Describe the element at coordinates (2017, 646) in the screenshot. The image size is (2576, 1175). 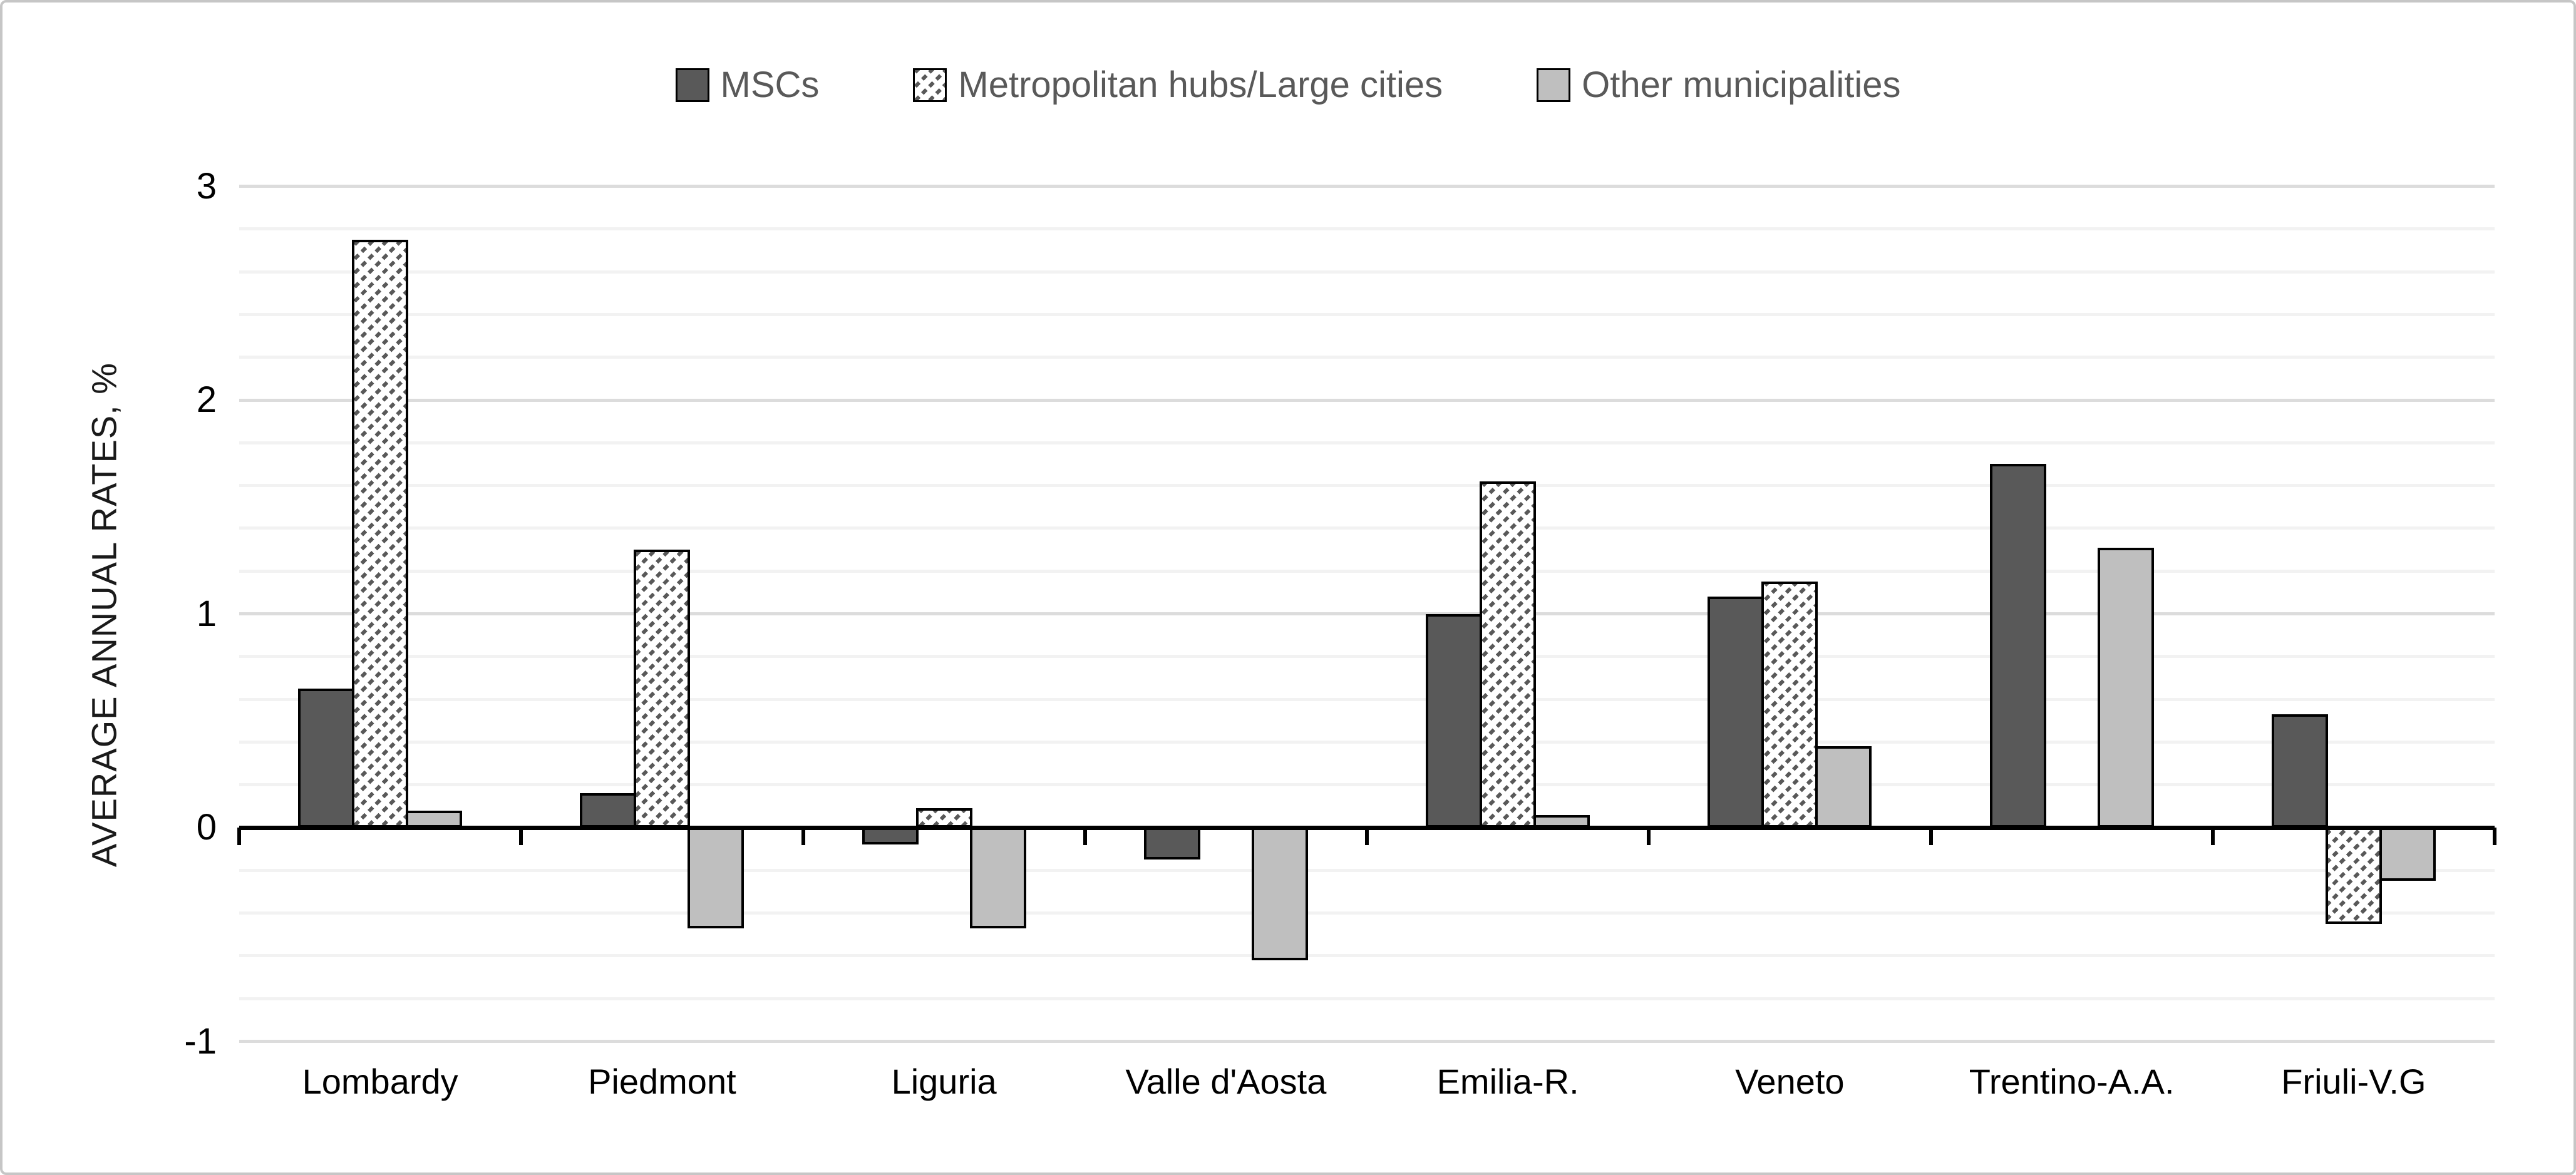
I see `bar-mscs-trentino-a-a` at that location.